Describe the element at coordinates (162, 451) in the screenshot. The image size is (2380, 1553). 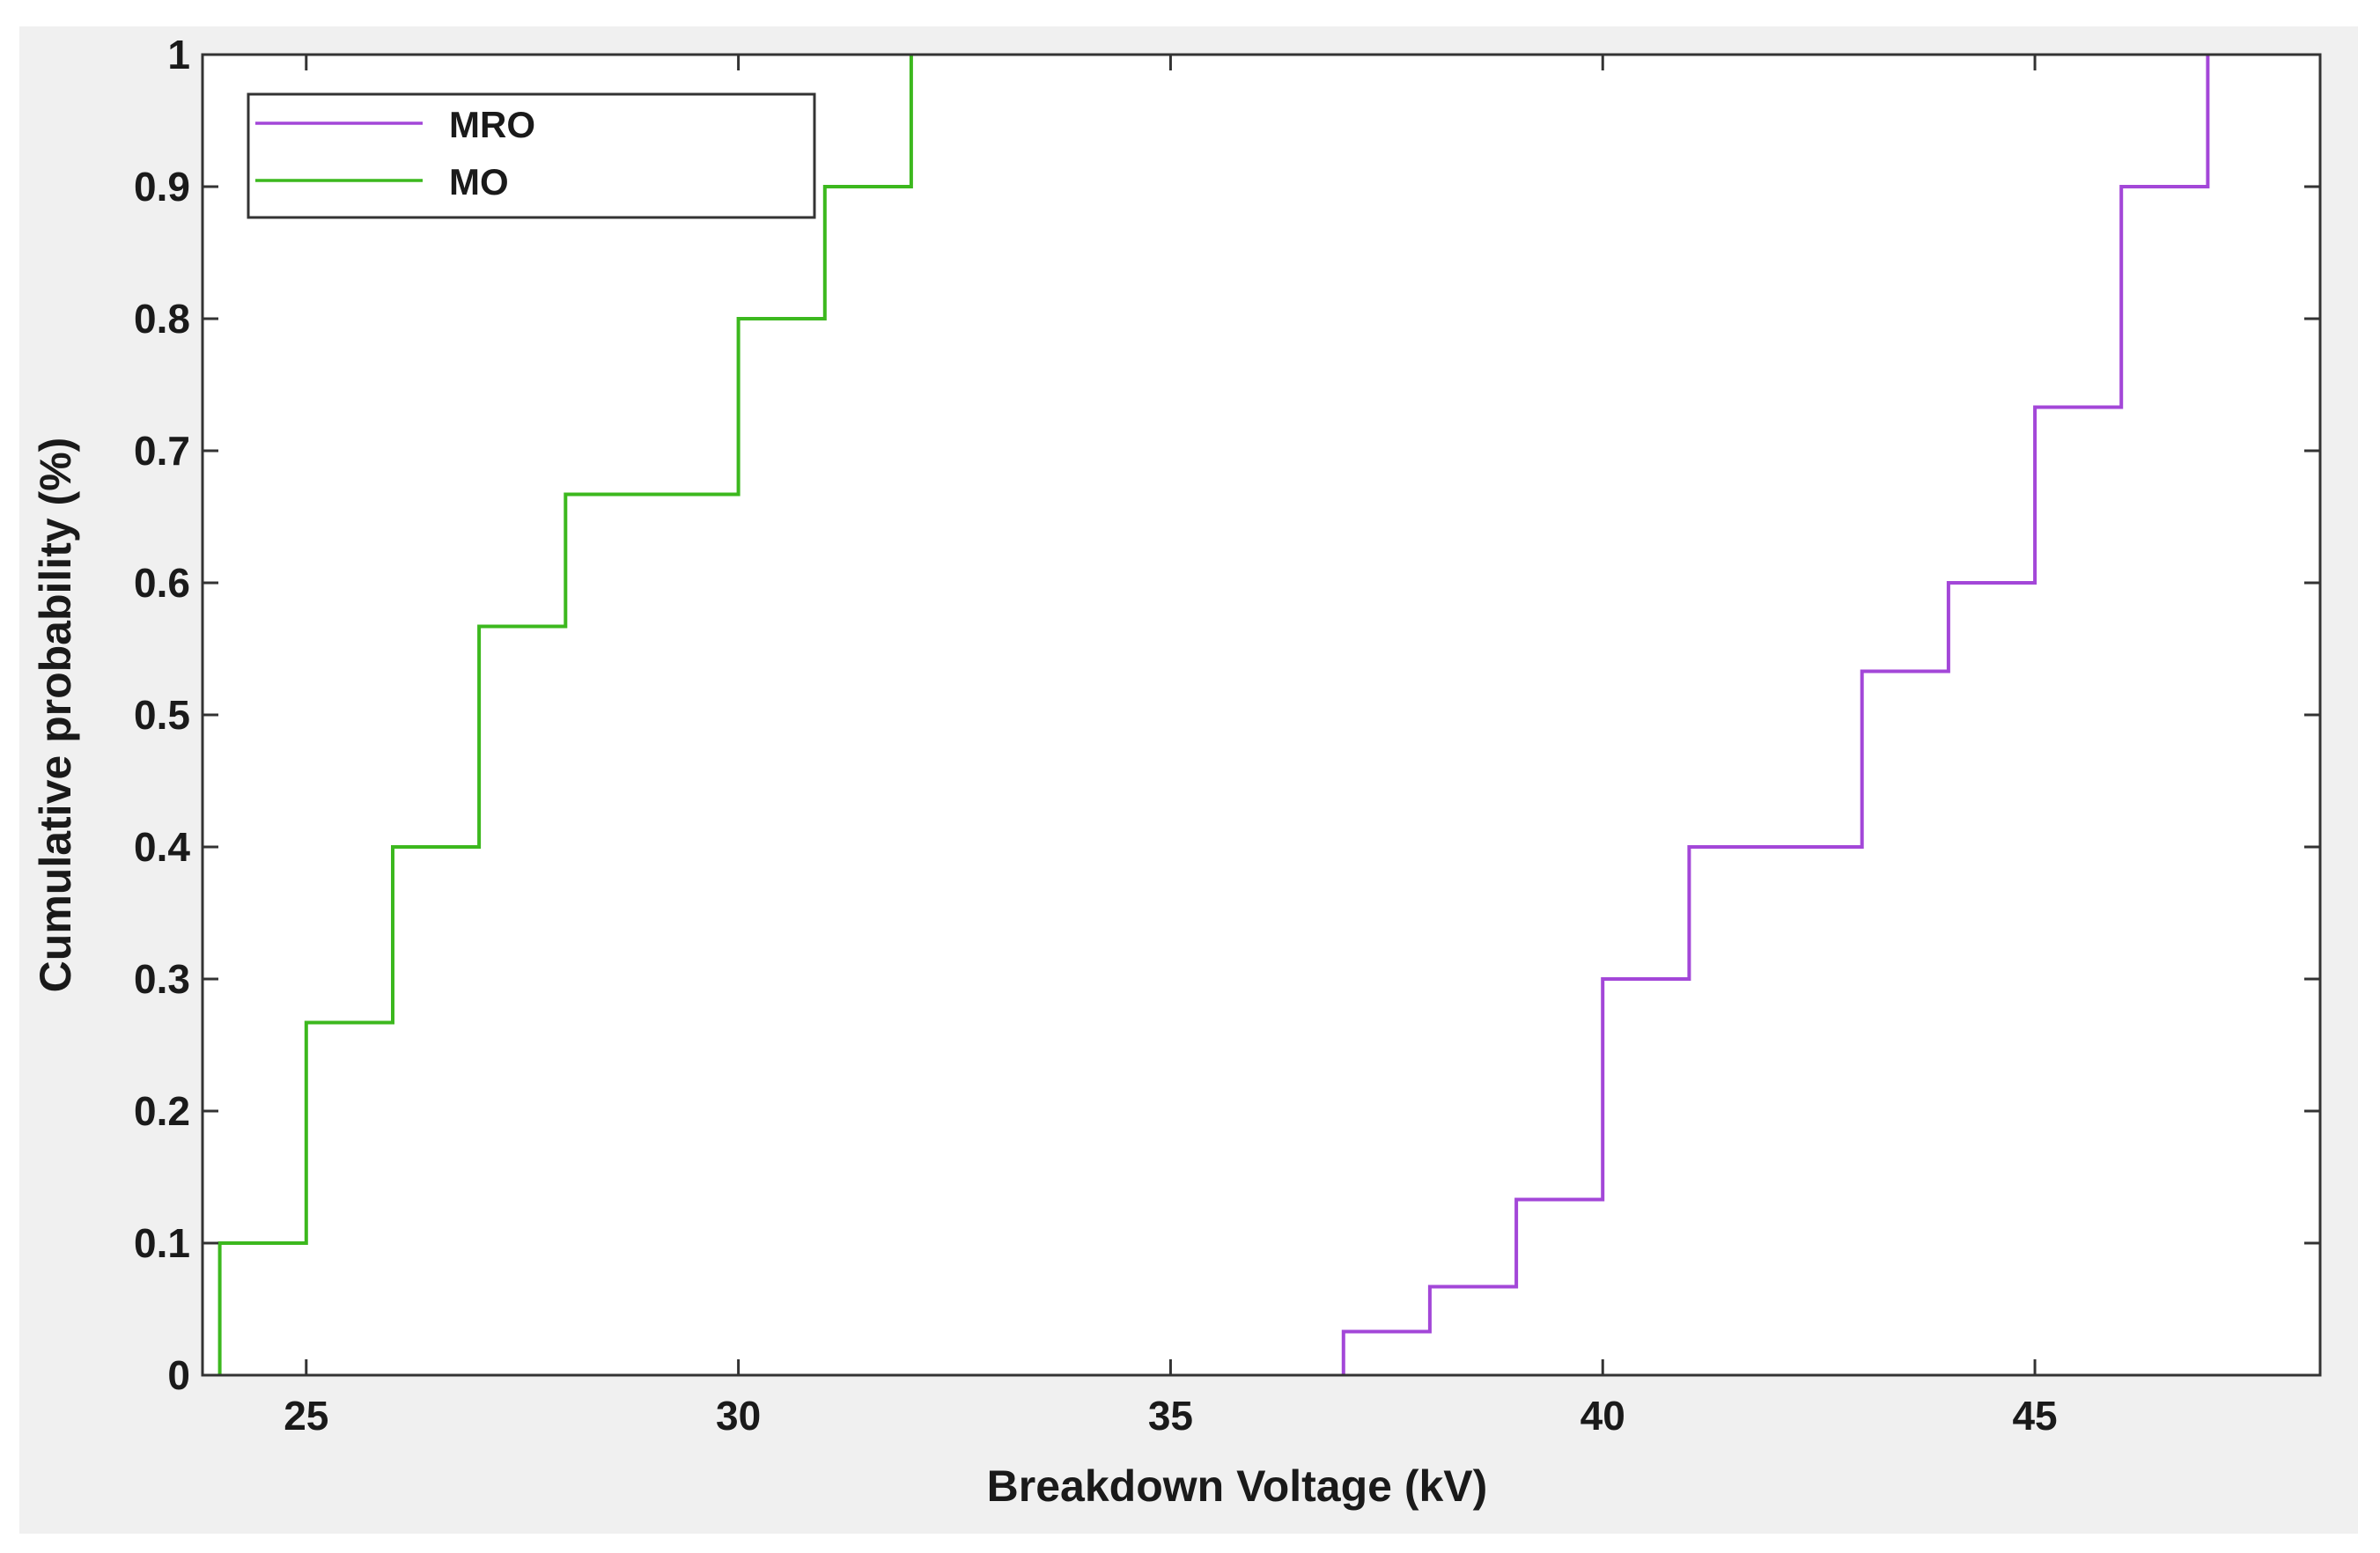
I see `y-tick-label: 0.7` at that location.